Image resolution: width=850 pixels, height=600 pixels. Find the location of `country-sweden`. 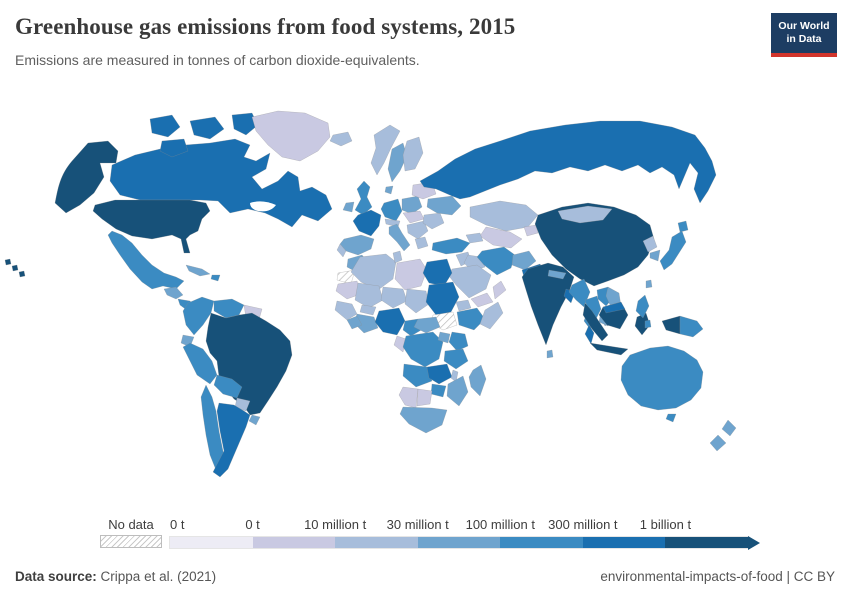

country-sweden is located at coordinates (397, 162).